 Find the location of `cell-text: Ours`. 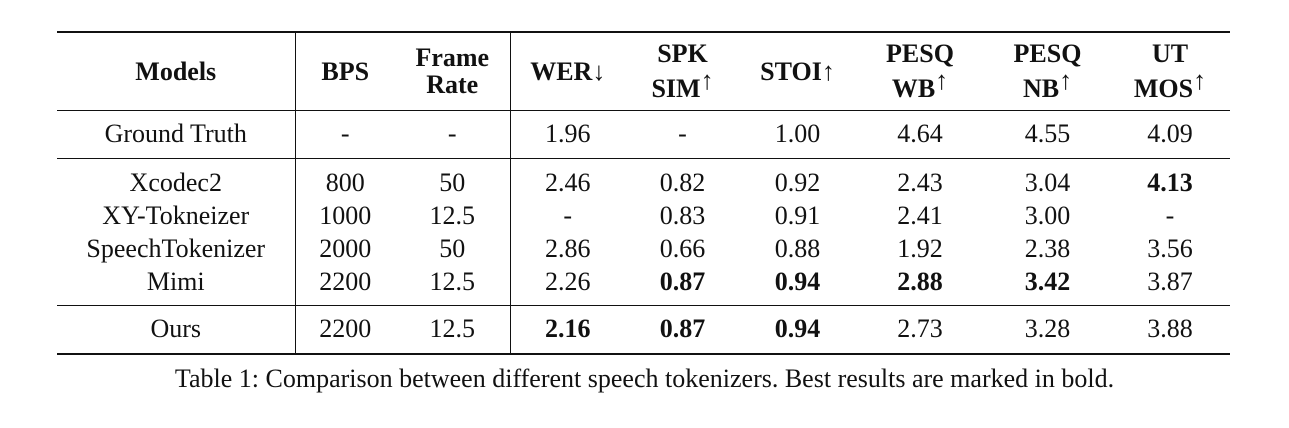

cell-text: Ours is located at coordinates (176, 328).